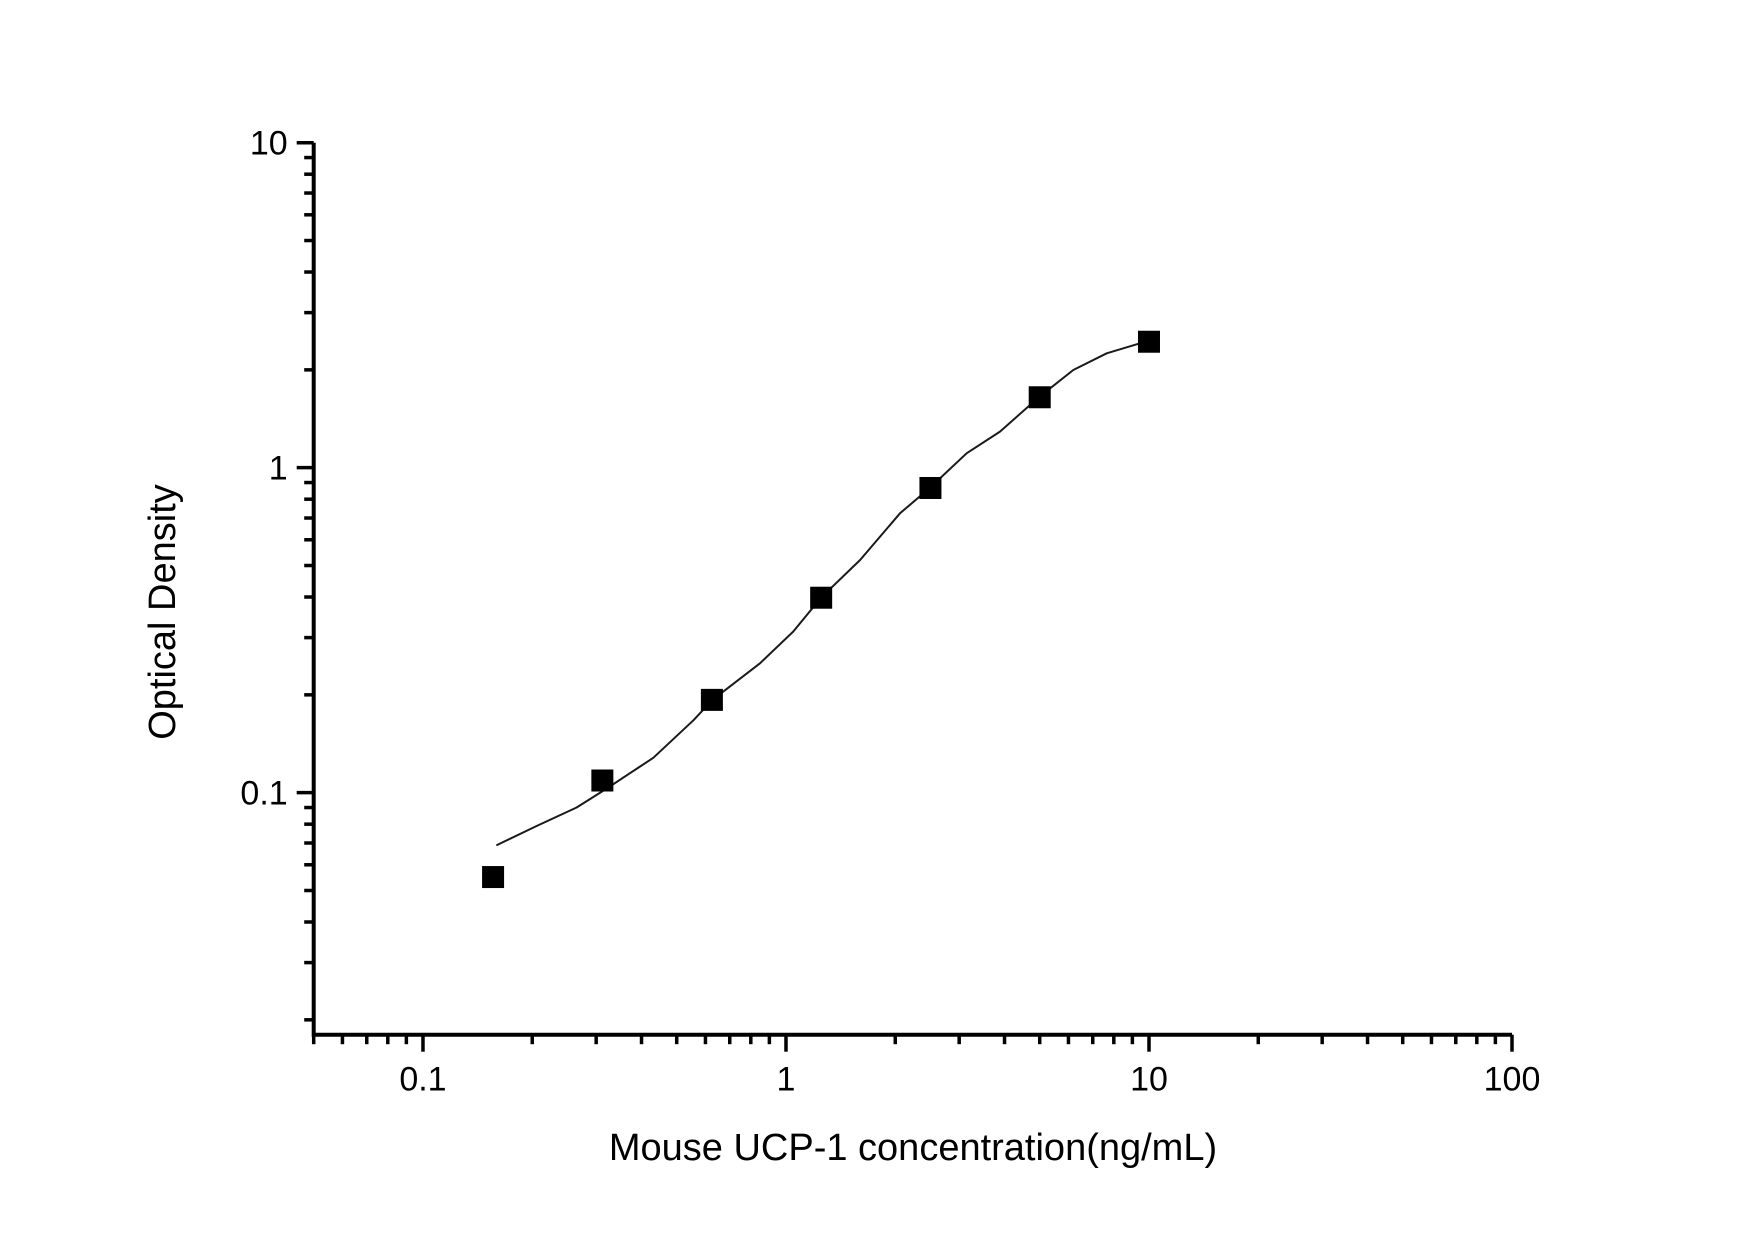 Image resolution: width=1755 pixels, height=1240 pixels. I want to click on x-tick-label: 100, so click(1512, 1080).